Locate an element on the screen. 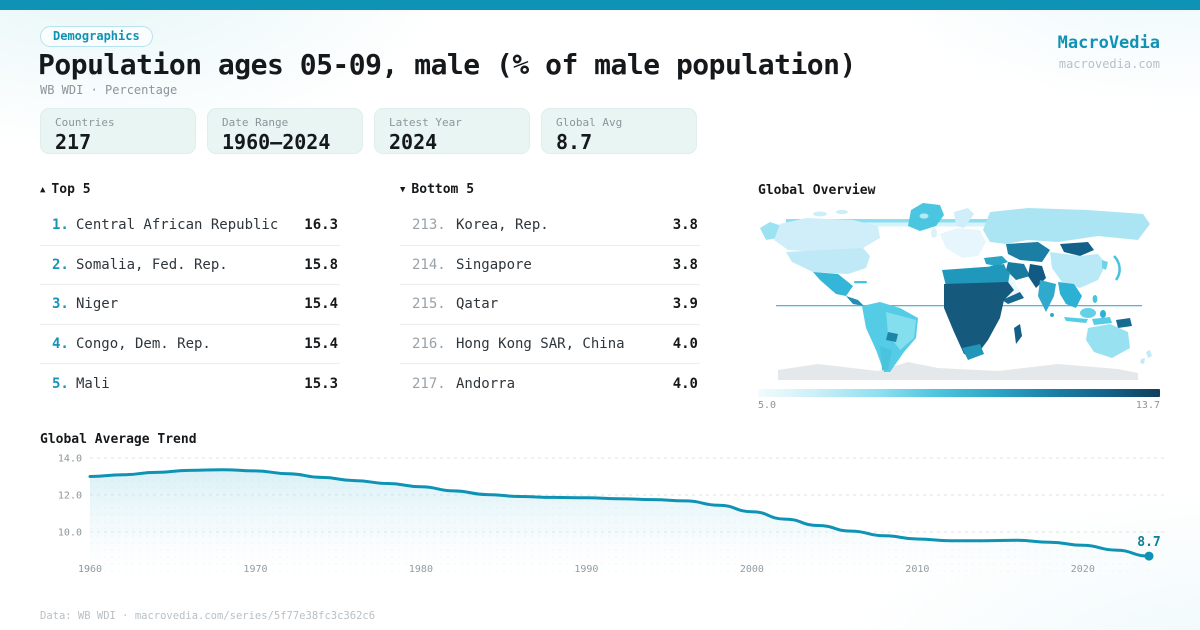 The width and height of the screenshot is (1200, 630). country-mexico is located at coordinates (833, 284).